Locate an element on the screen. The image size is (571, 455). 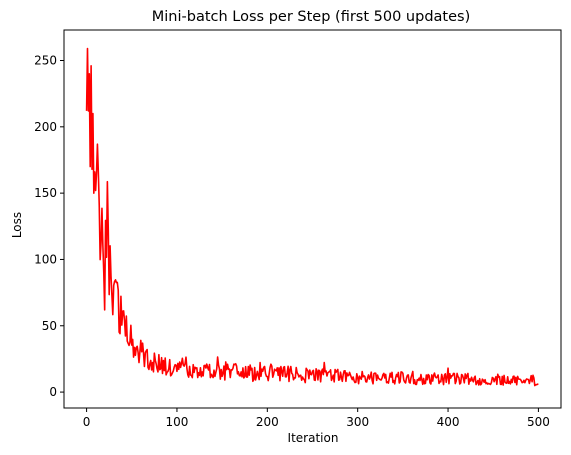
y-axis: 0 50 100 150 200 250 is located at coordinates (49, 226).